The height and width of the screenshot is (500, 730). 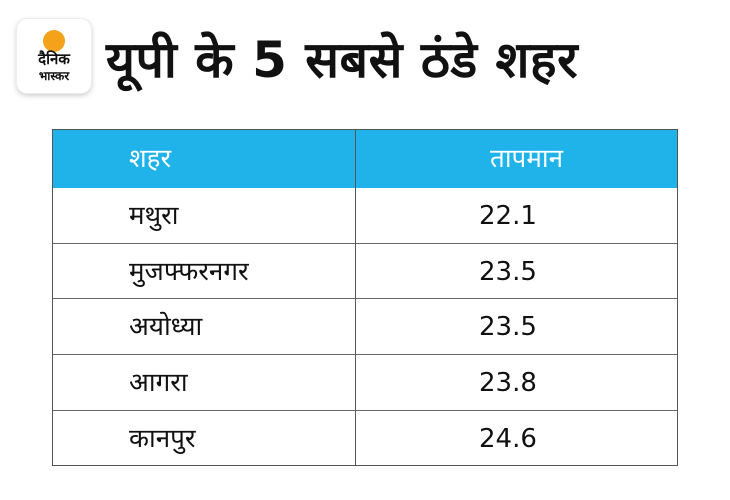 What do you see at coordinates (365, 271) in the screenshot?
I see `table-row: मुजफ्फरनगर 23.5` at bounding box center [365, 271].